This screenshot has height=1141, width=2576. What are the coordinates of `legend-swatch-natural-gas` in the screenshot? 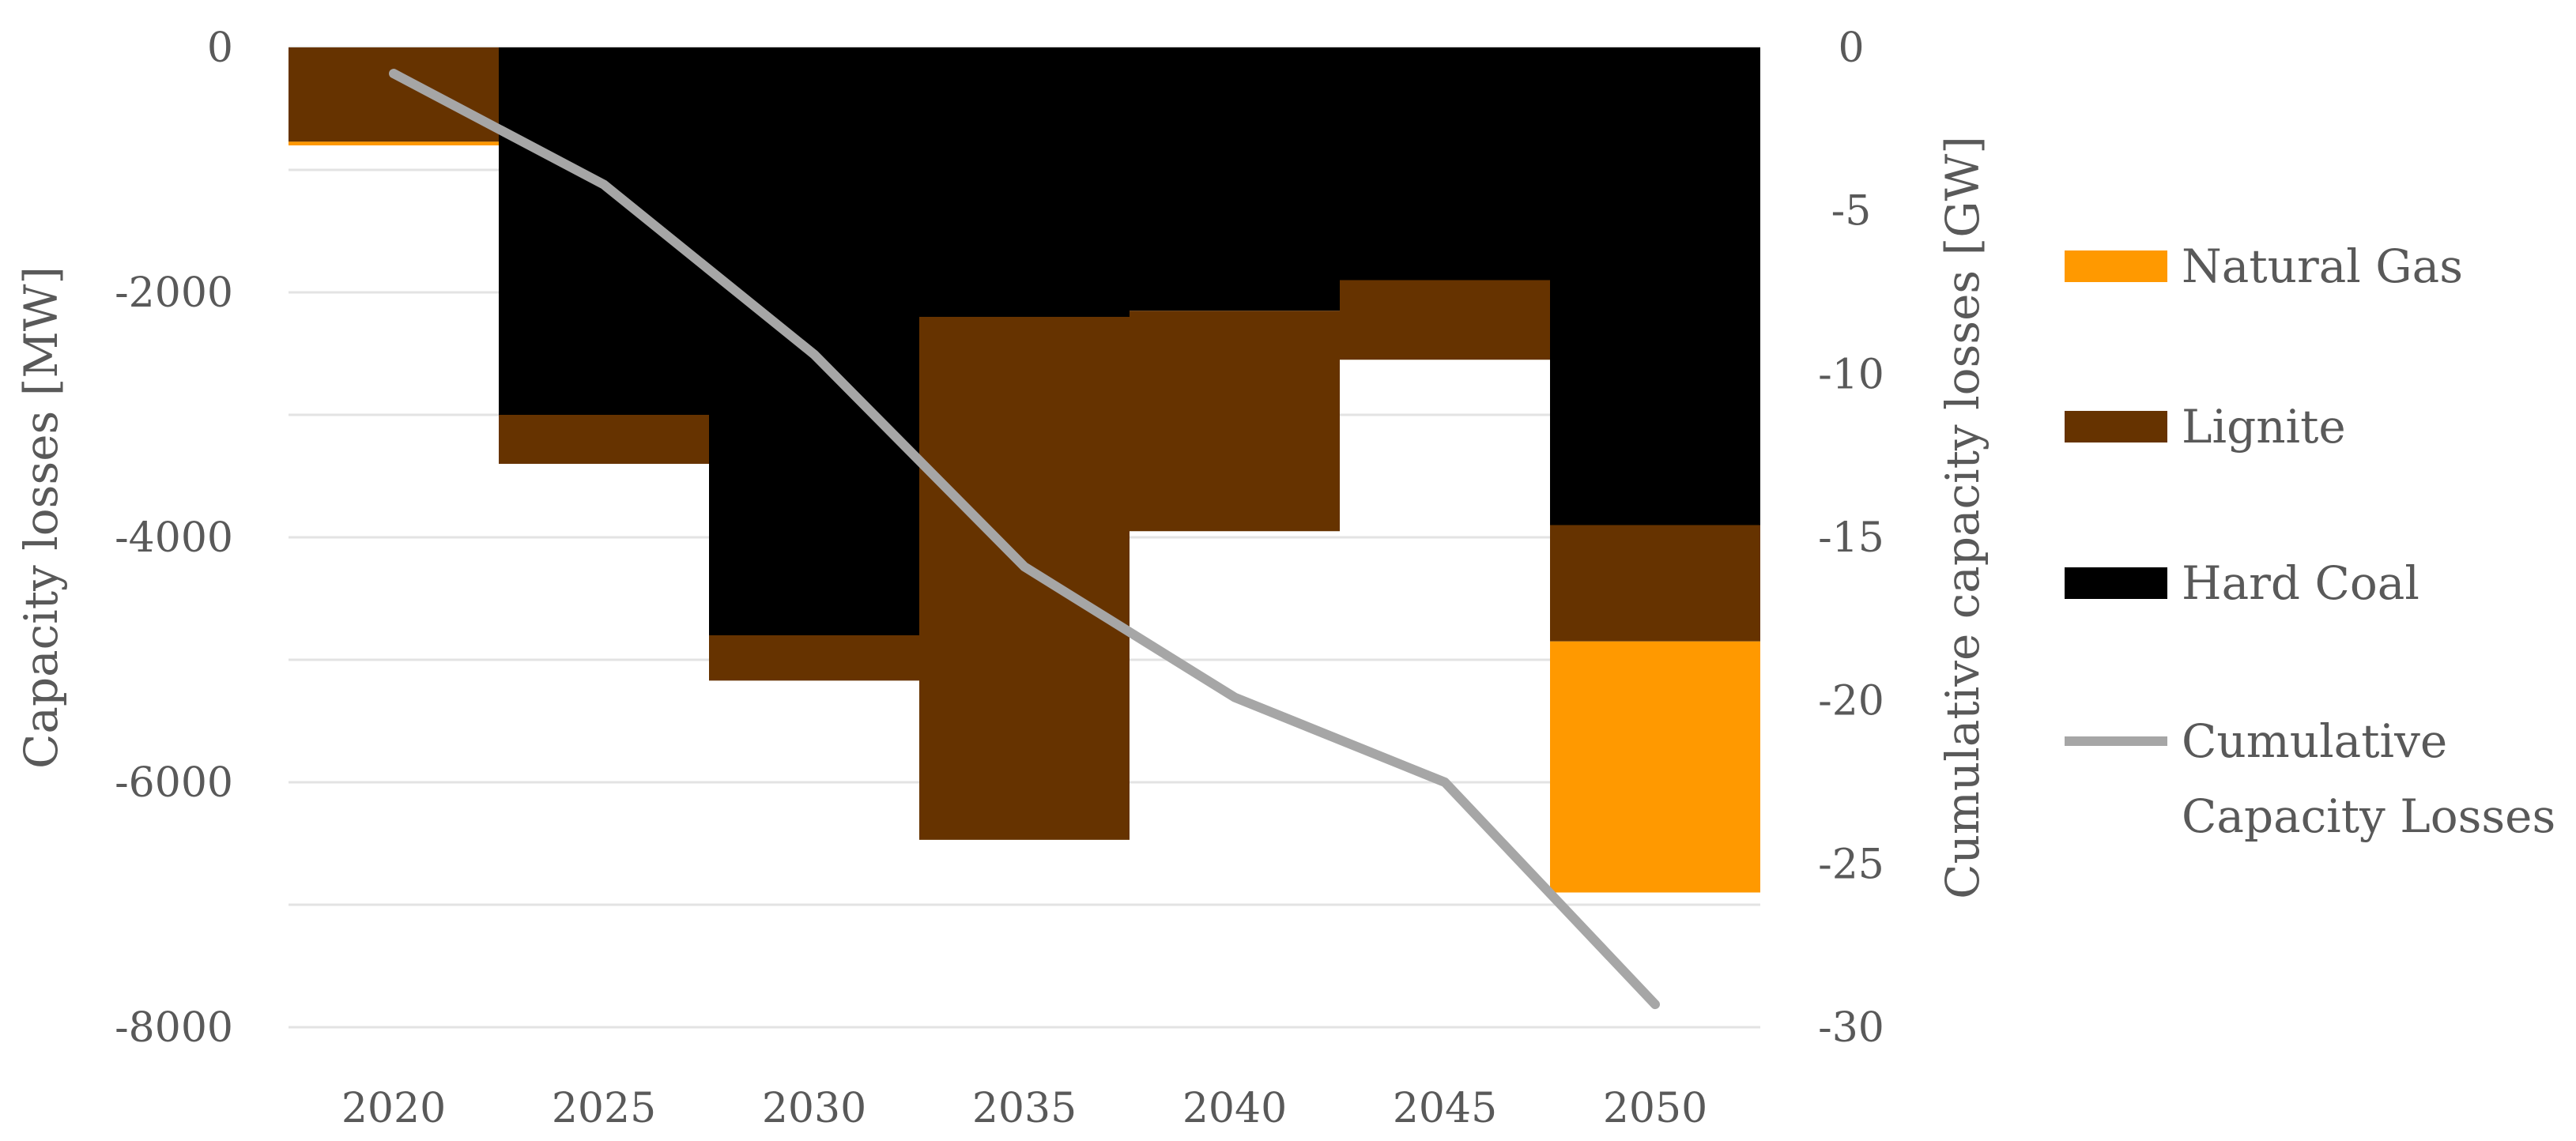 It's located at (2116, 266).